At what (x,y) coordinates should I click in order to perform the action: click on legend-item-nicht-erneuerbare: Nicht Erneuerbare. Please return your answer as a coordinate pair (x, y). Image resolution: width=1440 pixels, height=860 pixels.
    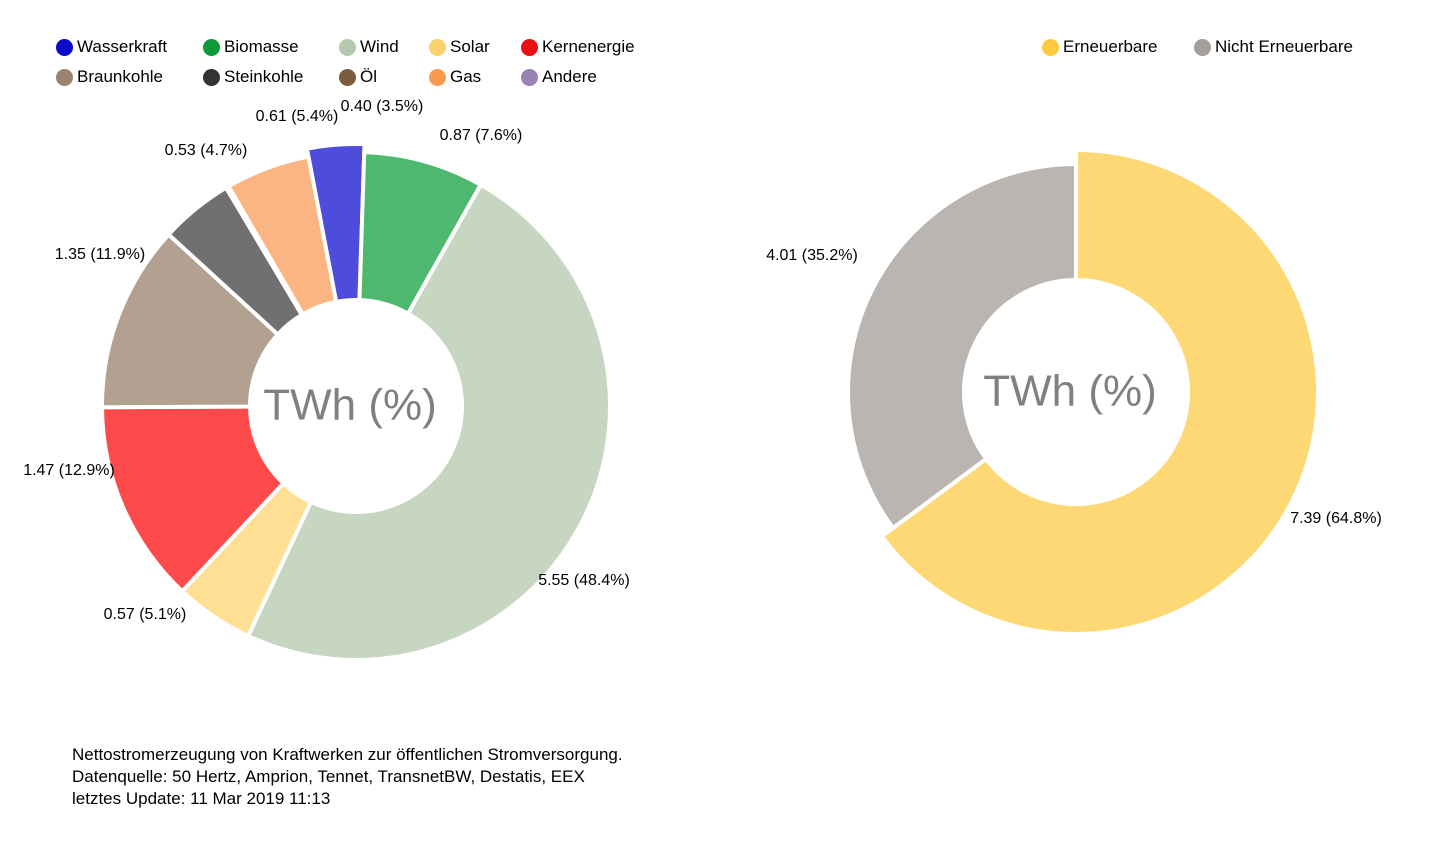
    Looking at the image, I should click on (1273, 47).